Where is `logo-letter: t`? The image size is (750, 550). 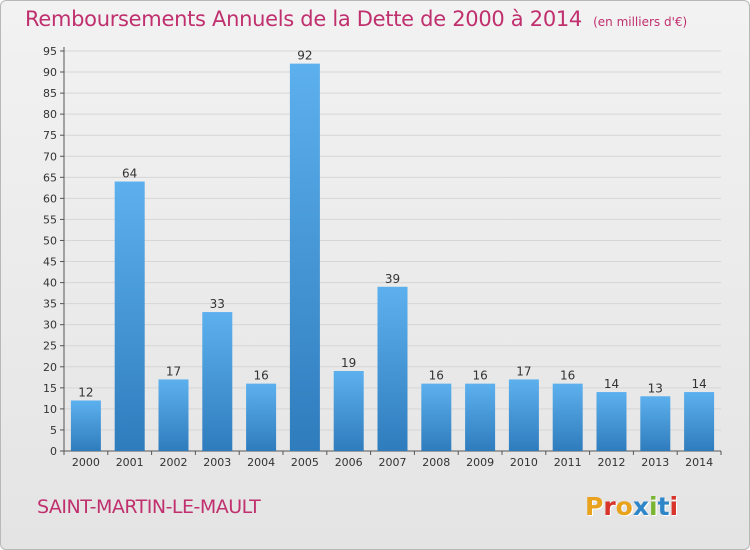 logo-letter: t is located at coordinates (663, 506).